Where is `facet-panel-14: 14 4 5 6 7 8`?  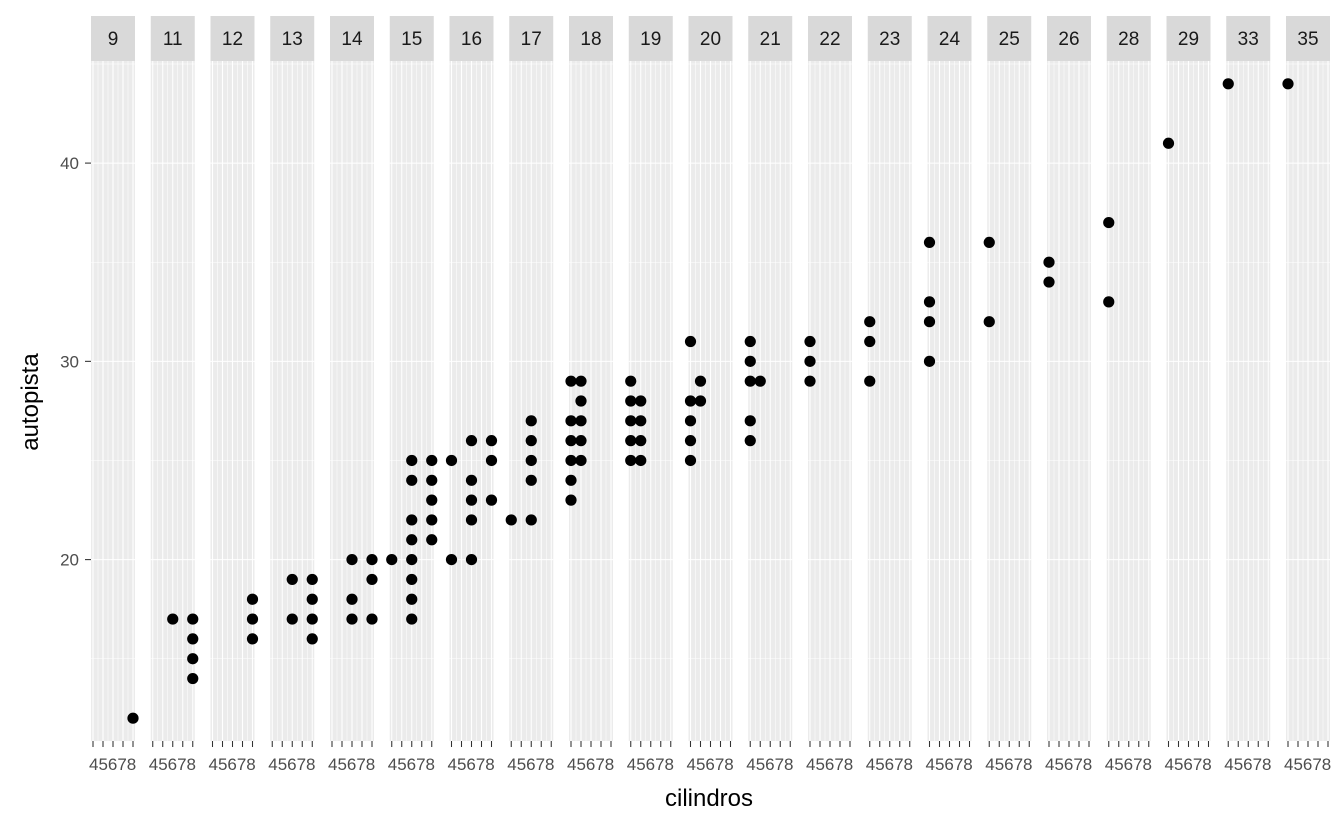
facet-panel-14: 14 4 5 6 7 8 is located at coordinates (353, 395).